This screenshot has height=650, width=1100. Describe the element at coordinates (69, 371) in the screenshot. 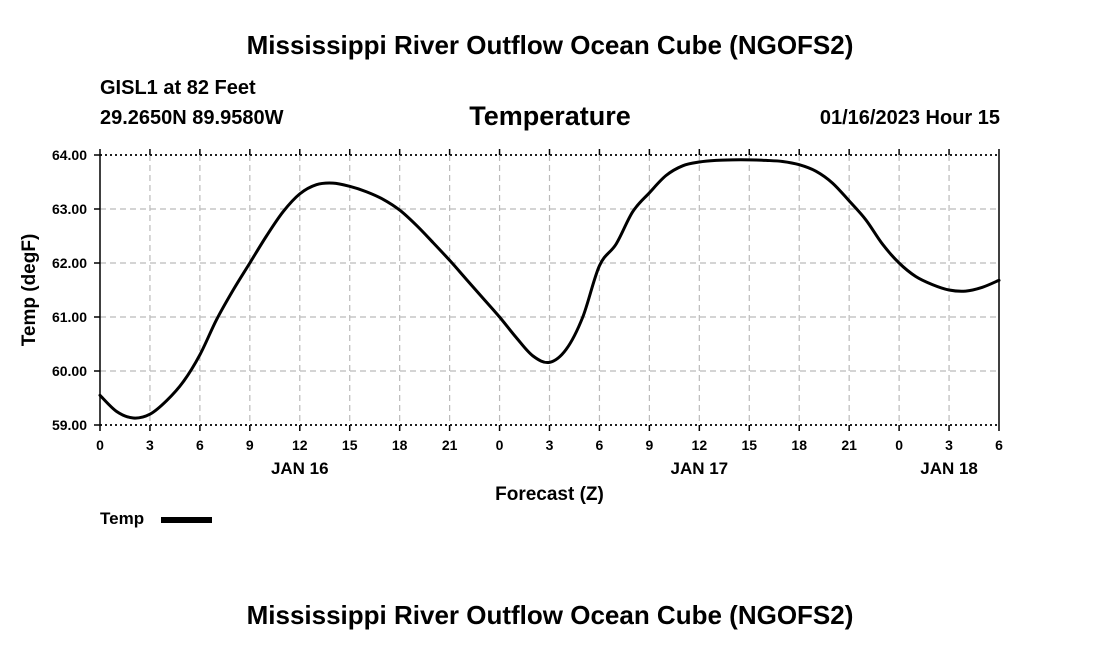

I see `y-tick-label: 60.00` at that location.